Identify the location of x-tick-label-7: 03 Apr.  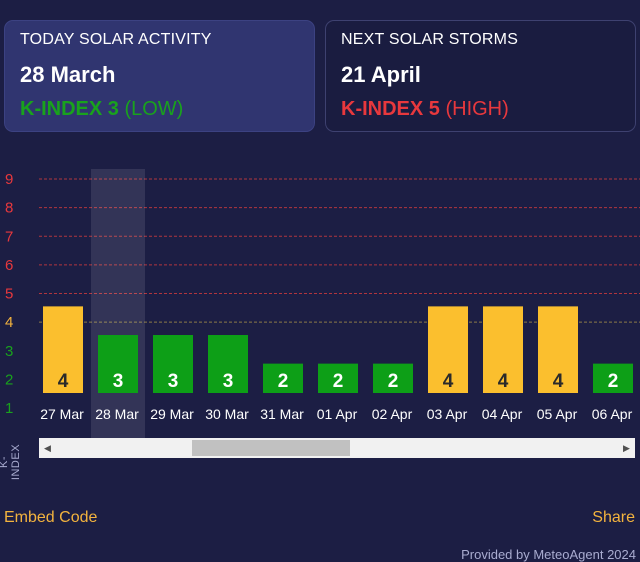
(447, 414).